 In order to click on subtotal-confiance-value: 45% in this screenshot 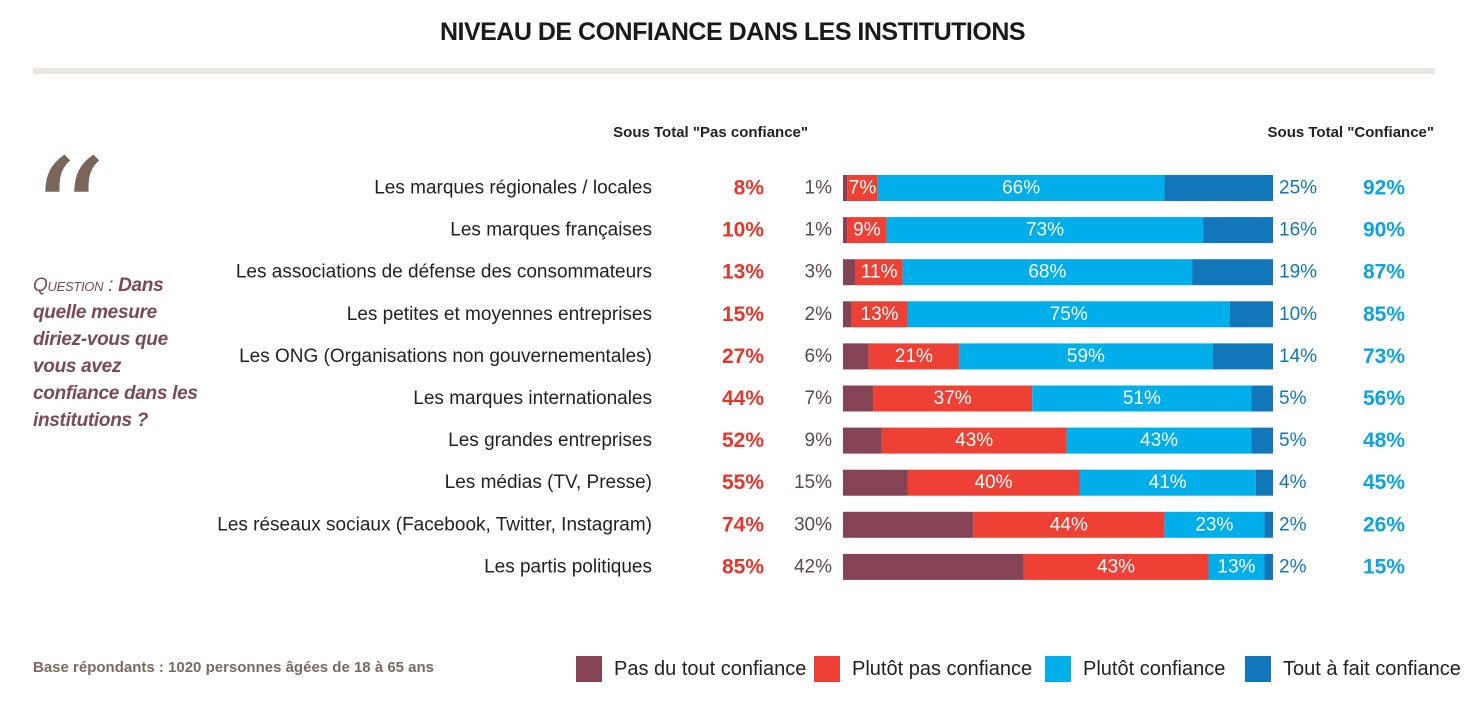, I will do `click(1384, 482)`.